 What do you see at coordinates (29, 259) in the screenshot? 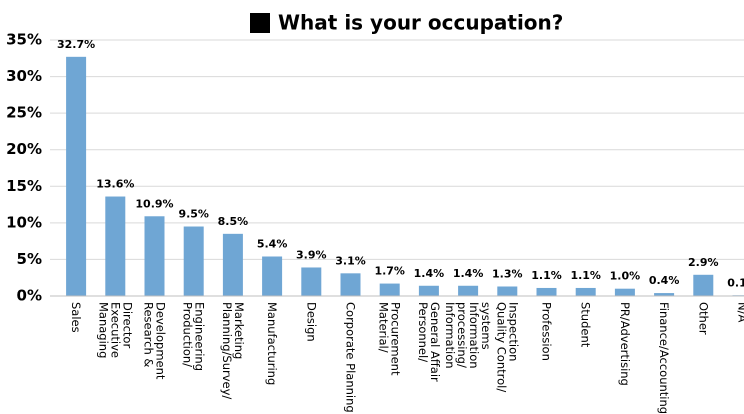
I see `y-tick-label: 5%` at bounding box center [29, 259].